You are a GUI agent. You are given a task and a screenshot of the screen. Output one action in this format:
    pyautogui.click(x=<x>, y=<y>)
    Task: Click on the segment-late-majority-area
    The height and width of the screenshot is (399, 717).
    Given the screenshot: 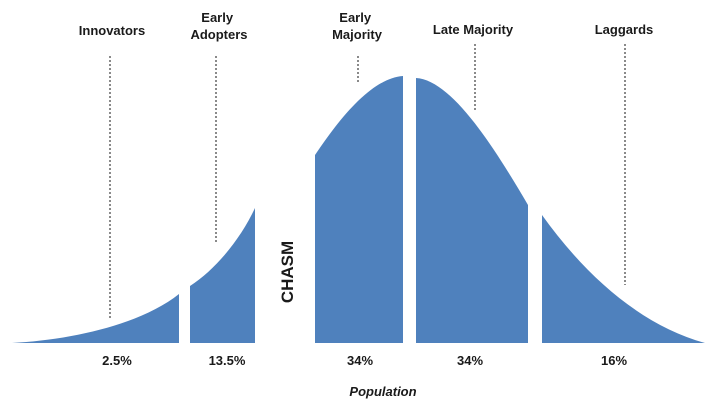 What is the action you would take?
    pyautogui.click(x=472, y=210)
    